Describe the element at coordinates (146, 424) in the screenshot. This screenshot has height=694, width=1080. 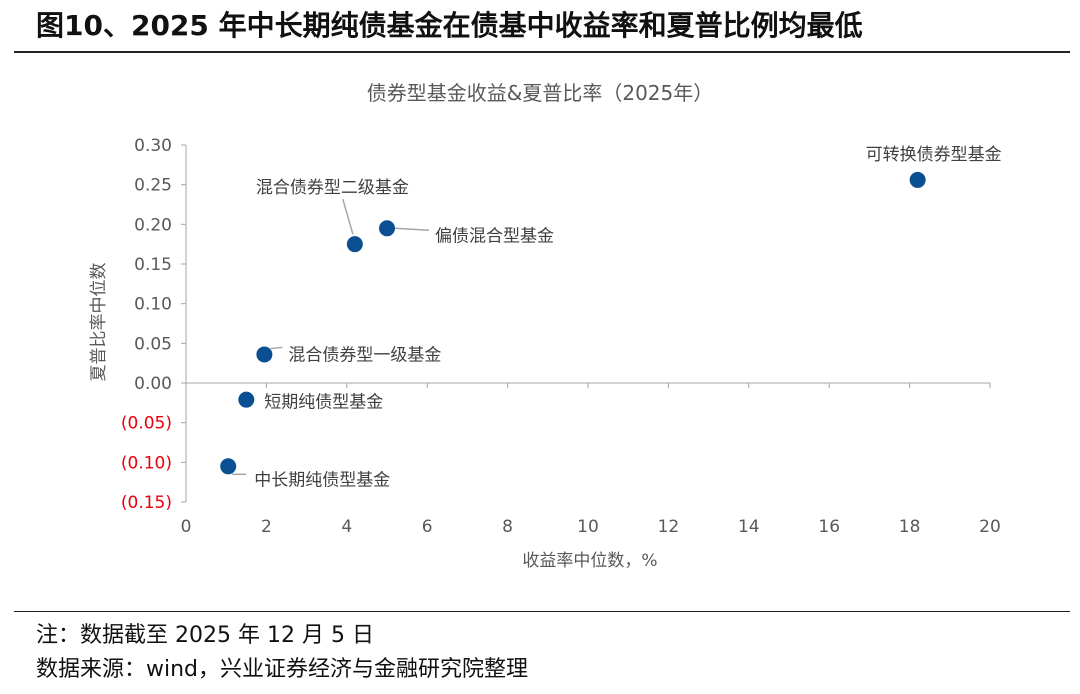
I see `y-tick-label: (0.05)` at that location.